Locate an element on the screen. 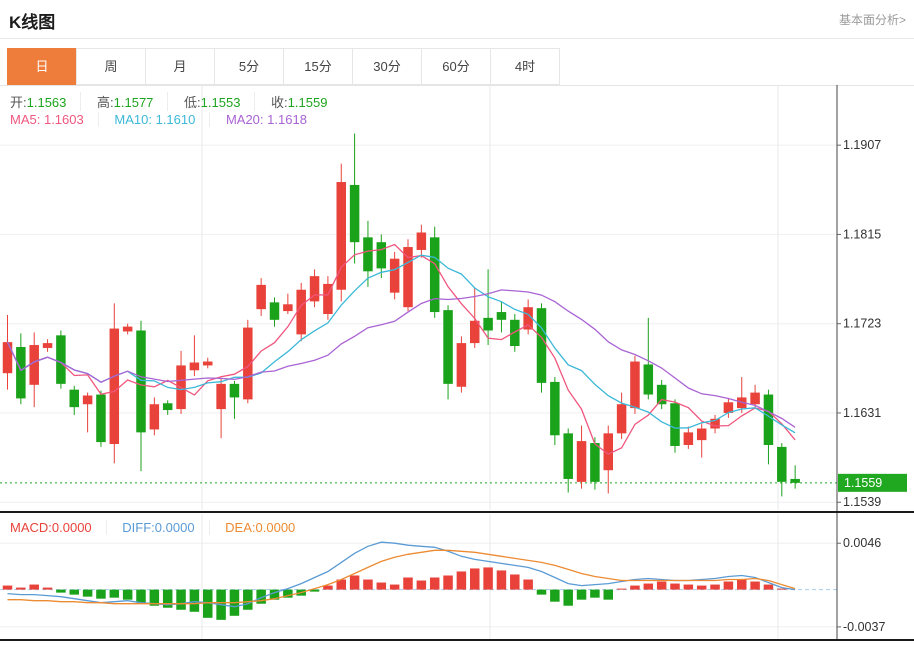  svg-text: 1.1723 is located at coordinates (862, 324).